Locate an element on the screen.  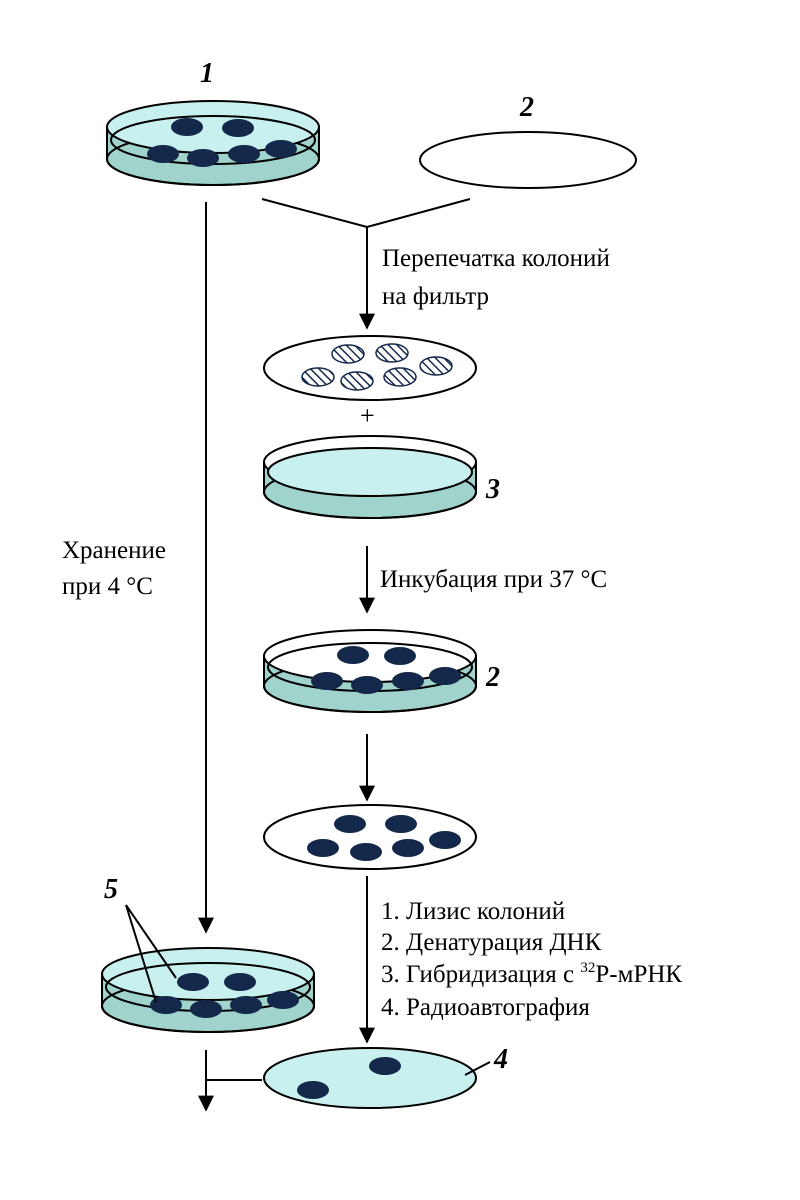
incubated-dish is located at coordinates (370, 671).